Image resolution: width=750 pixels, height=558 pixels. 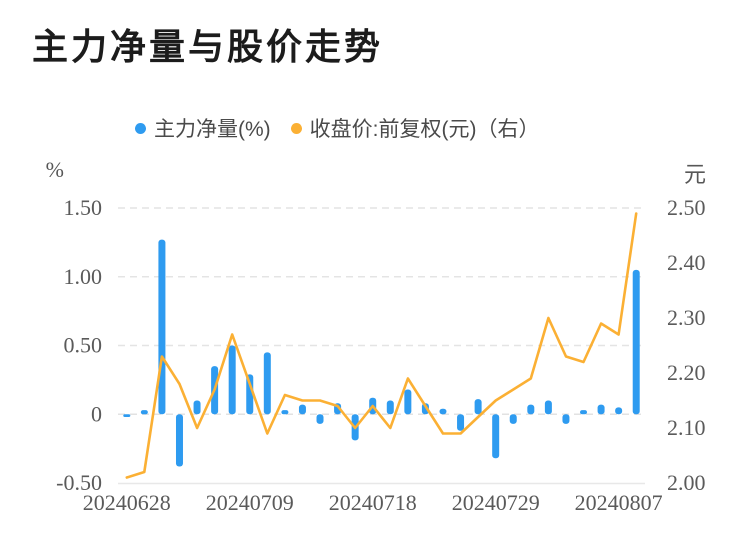 What do you see at coordinates (54, 169) in the screenshot?
I see `left-axis-unit-label: %` at bounding box center [54, 169].